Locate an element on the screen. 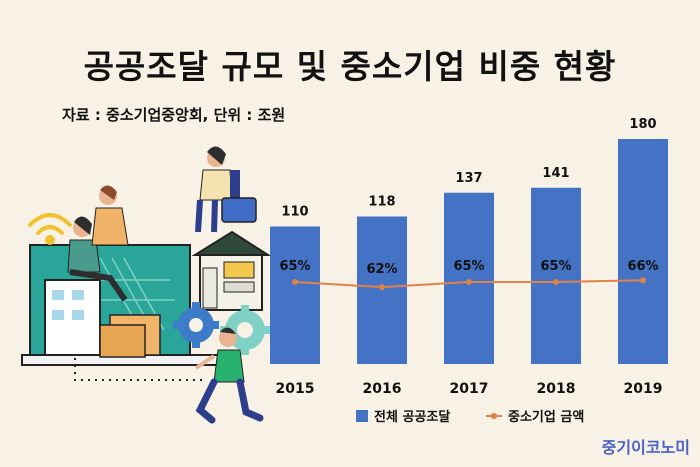  x-tick-label: 2016 is located at coordinates (382, 389).